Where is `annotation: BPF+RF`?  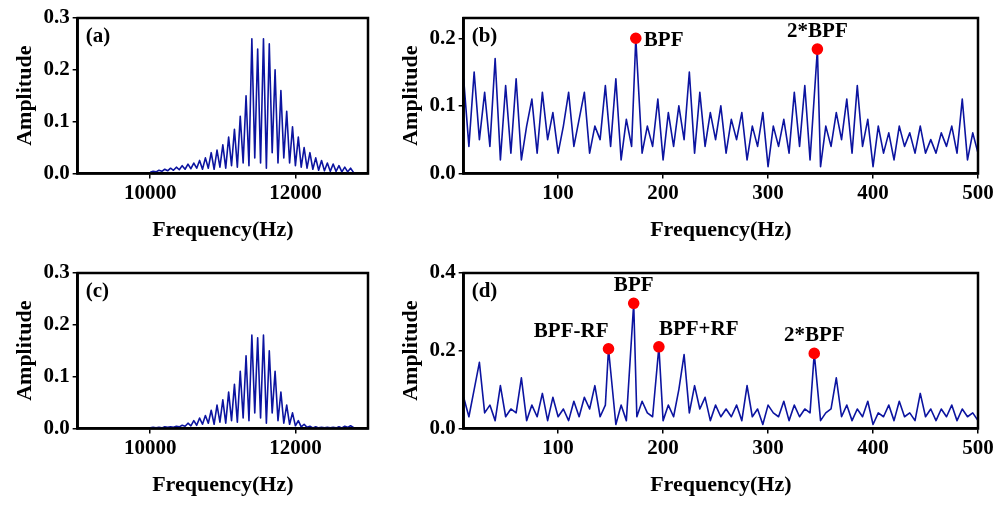
annotation: BPF+RF is located at coordinates (698, 327).